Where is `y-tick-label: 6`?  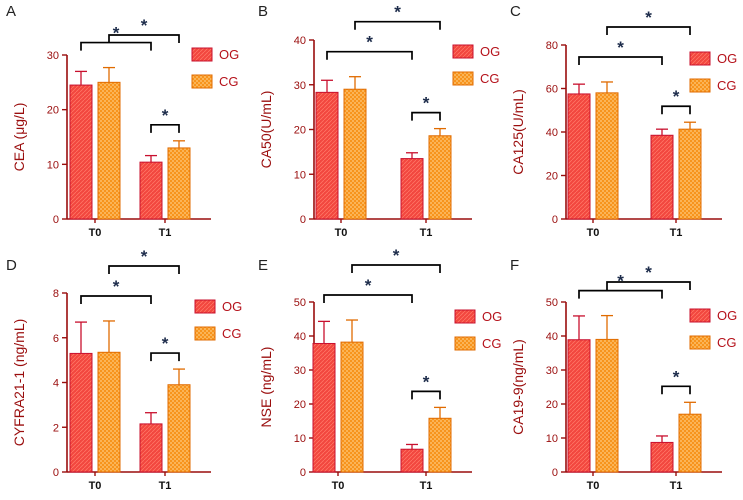
y-tick-label: 6 is located at coordinates (56, 339).